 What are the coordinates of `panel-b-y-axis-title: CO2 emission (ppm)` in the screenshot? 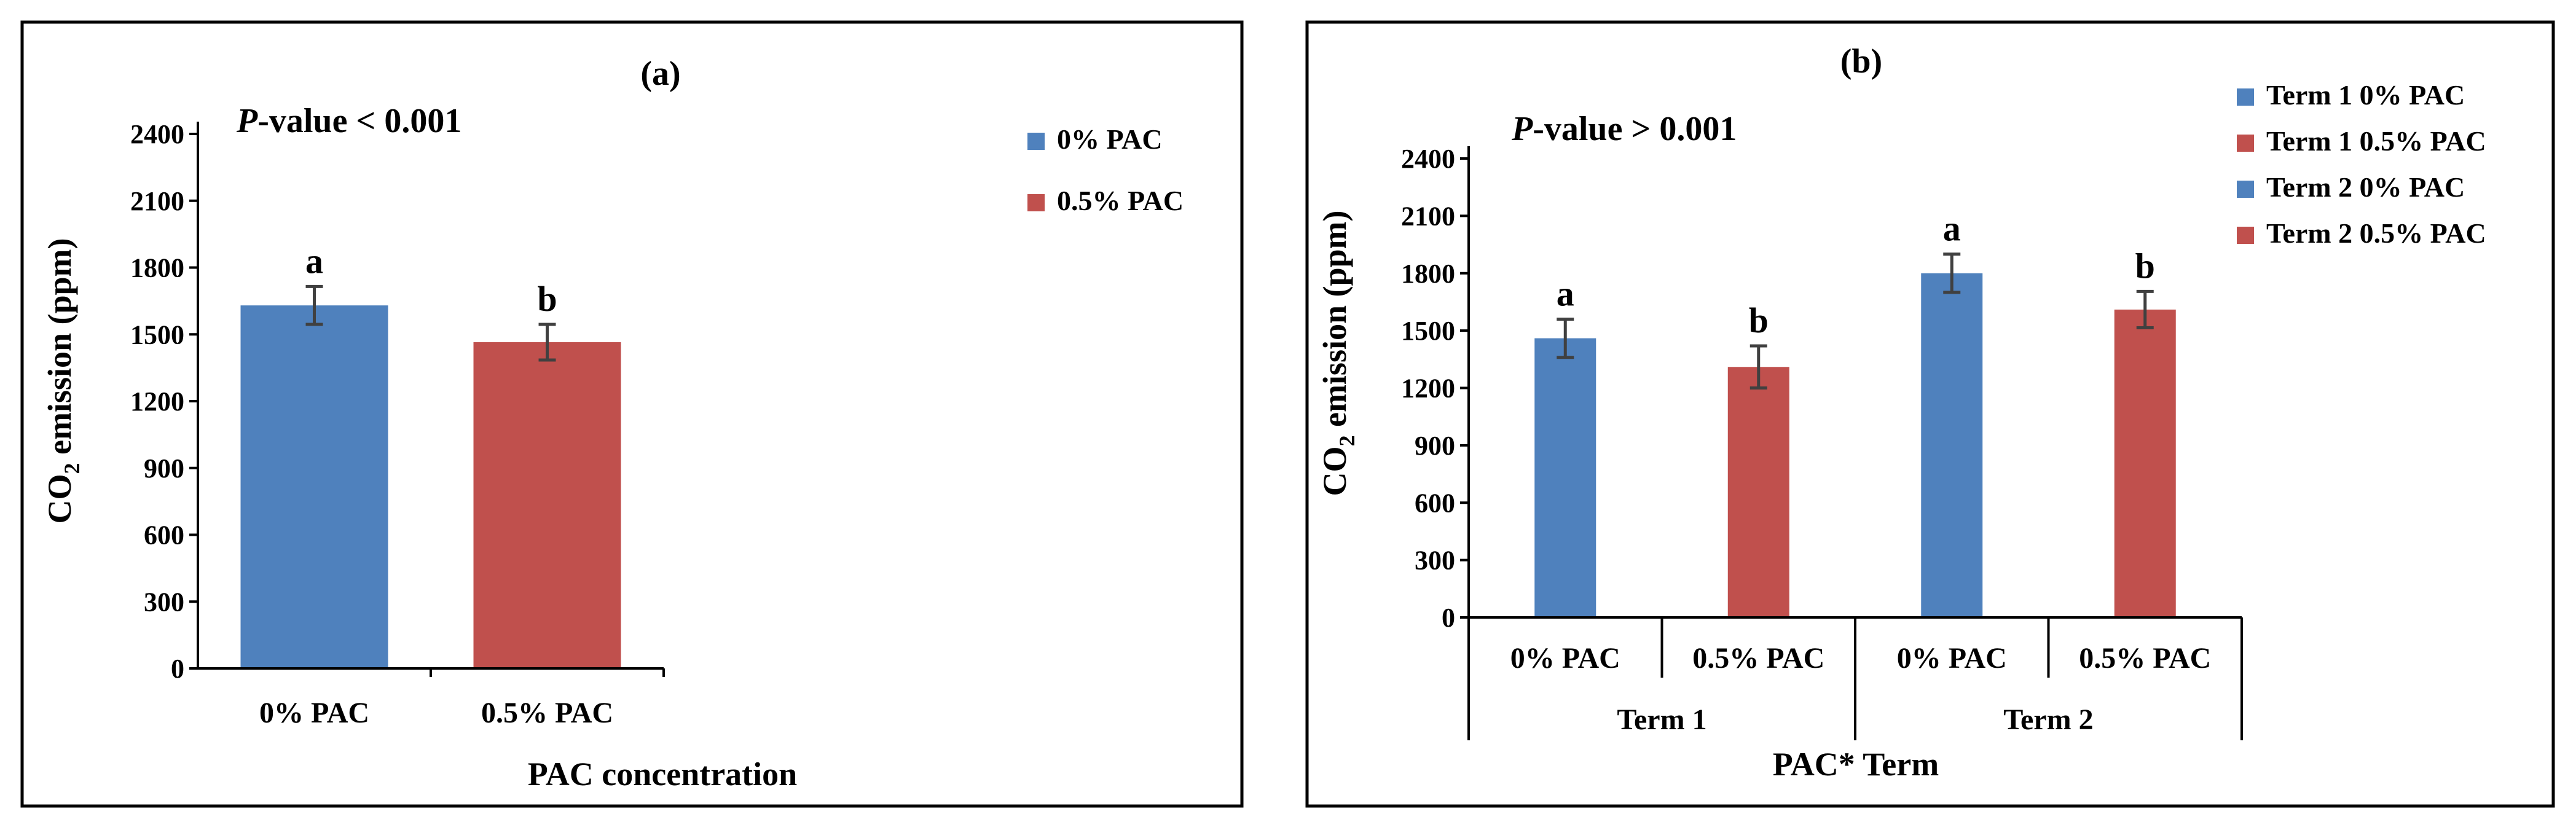 It's located at (1337, 353).